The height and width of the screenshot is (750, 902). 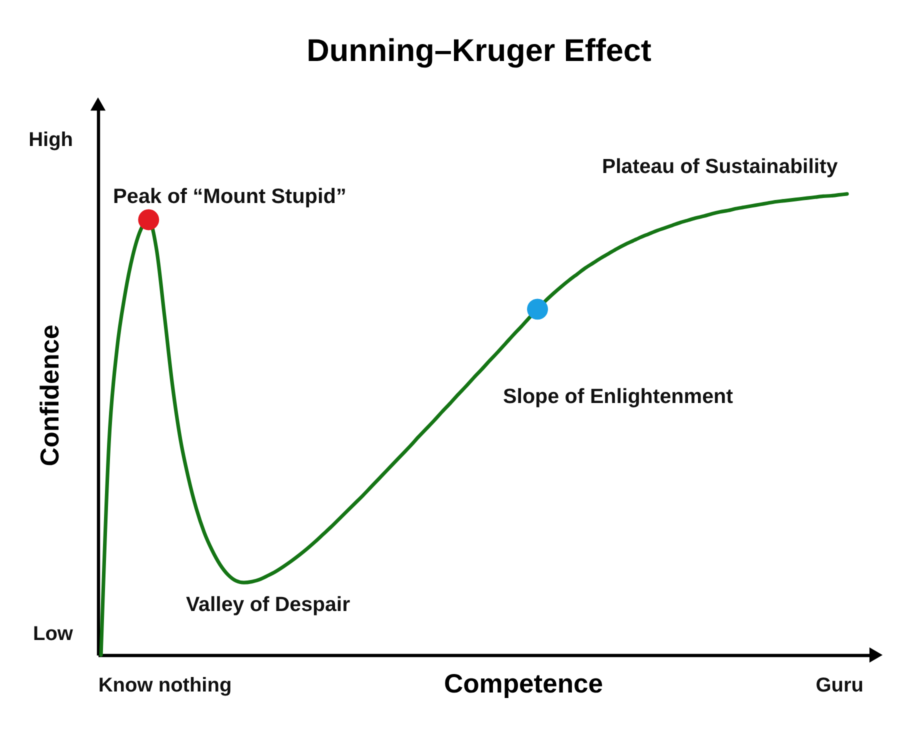 I want to click on text: High, so click(x=50, y=140).